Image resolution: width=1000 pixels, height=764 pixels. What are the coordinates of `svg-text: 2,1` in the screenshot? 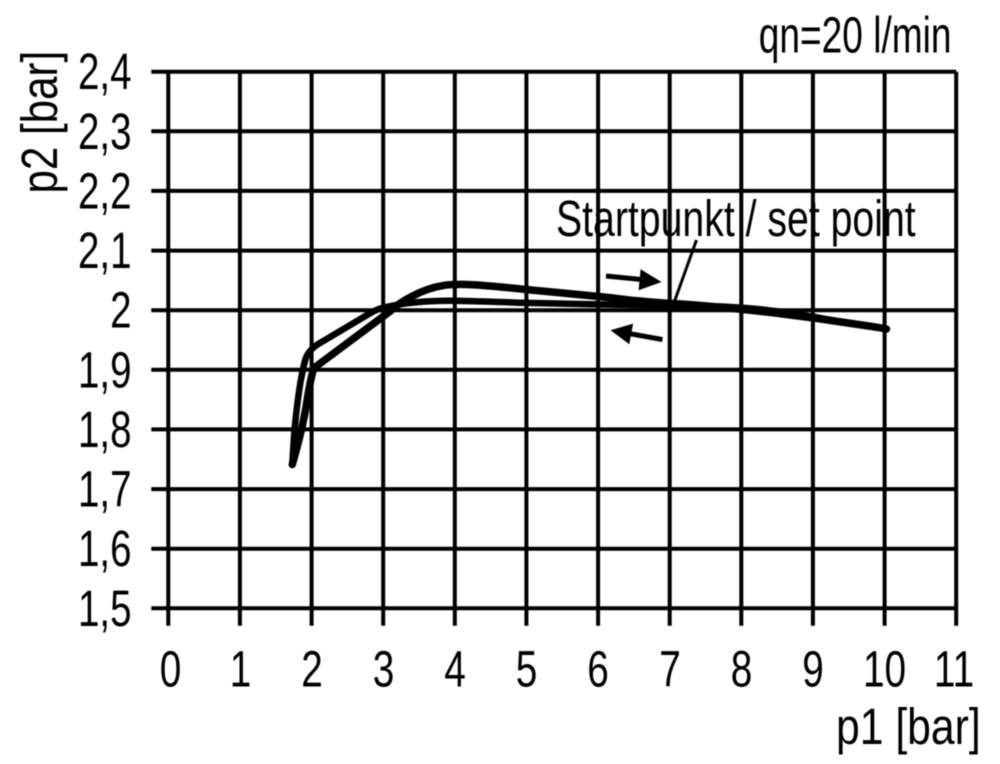 It's located at (105, 251).